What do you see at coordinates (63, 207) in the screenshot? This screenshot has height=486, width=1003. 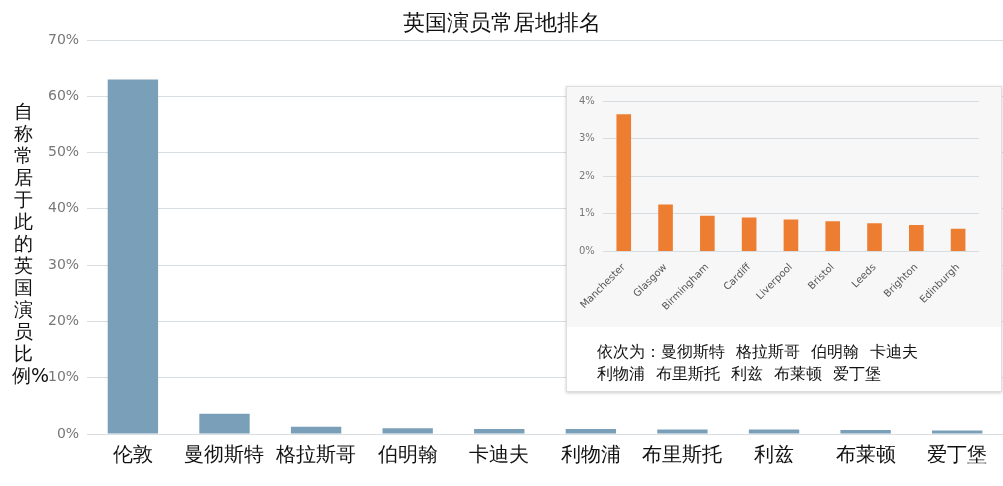 I see `y-tick-label: 40%` at bounding box center [63, 207].